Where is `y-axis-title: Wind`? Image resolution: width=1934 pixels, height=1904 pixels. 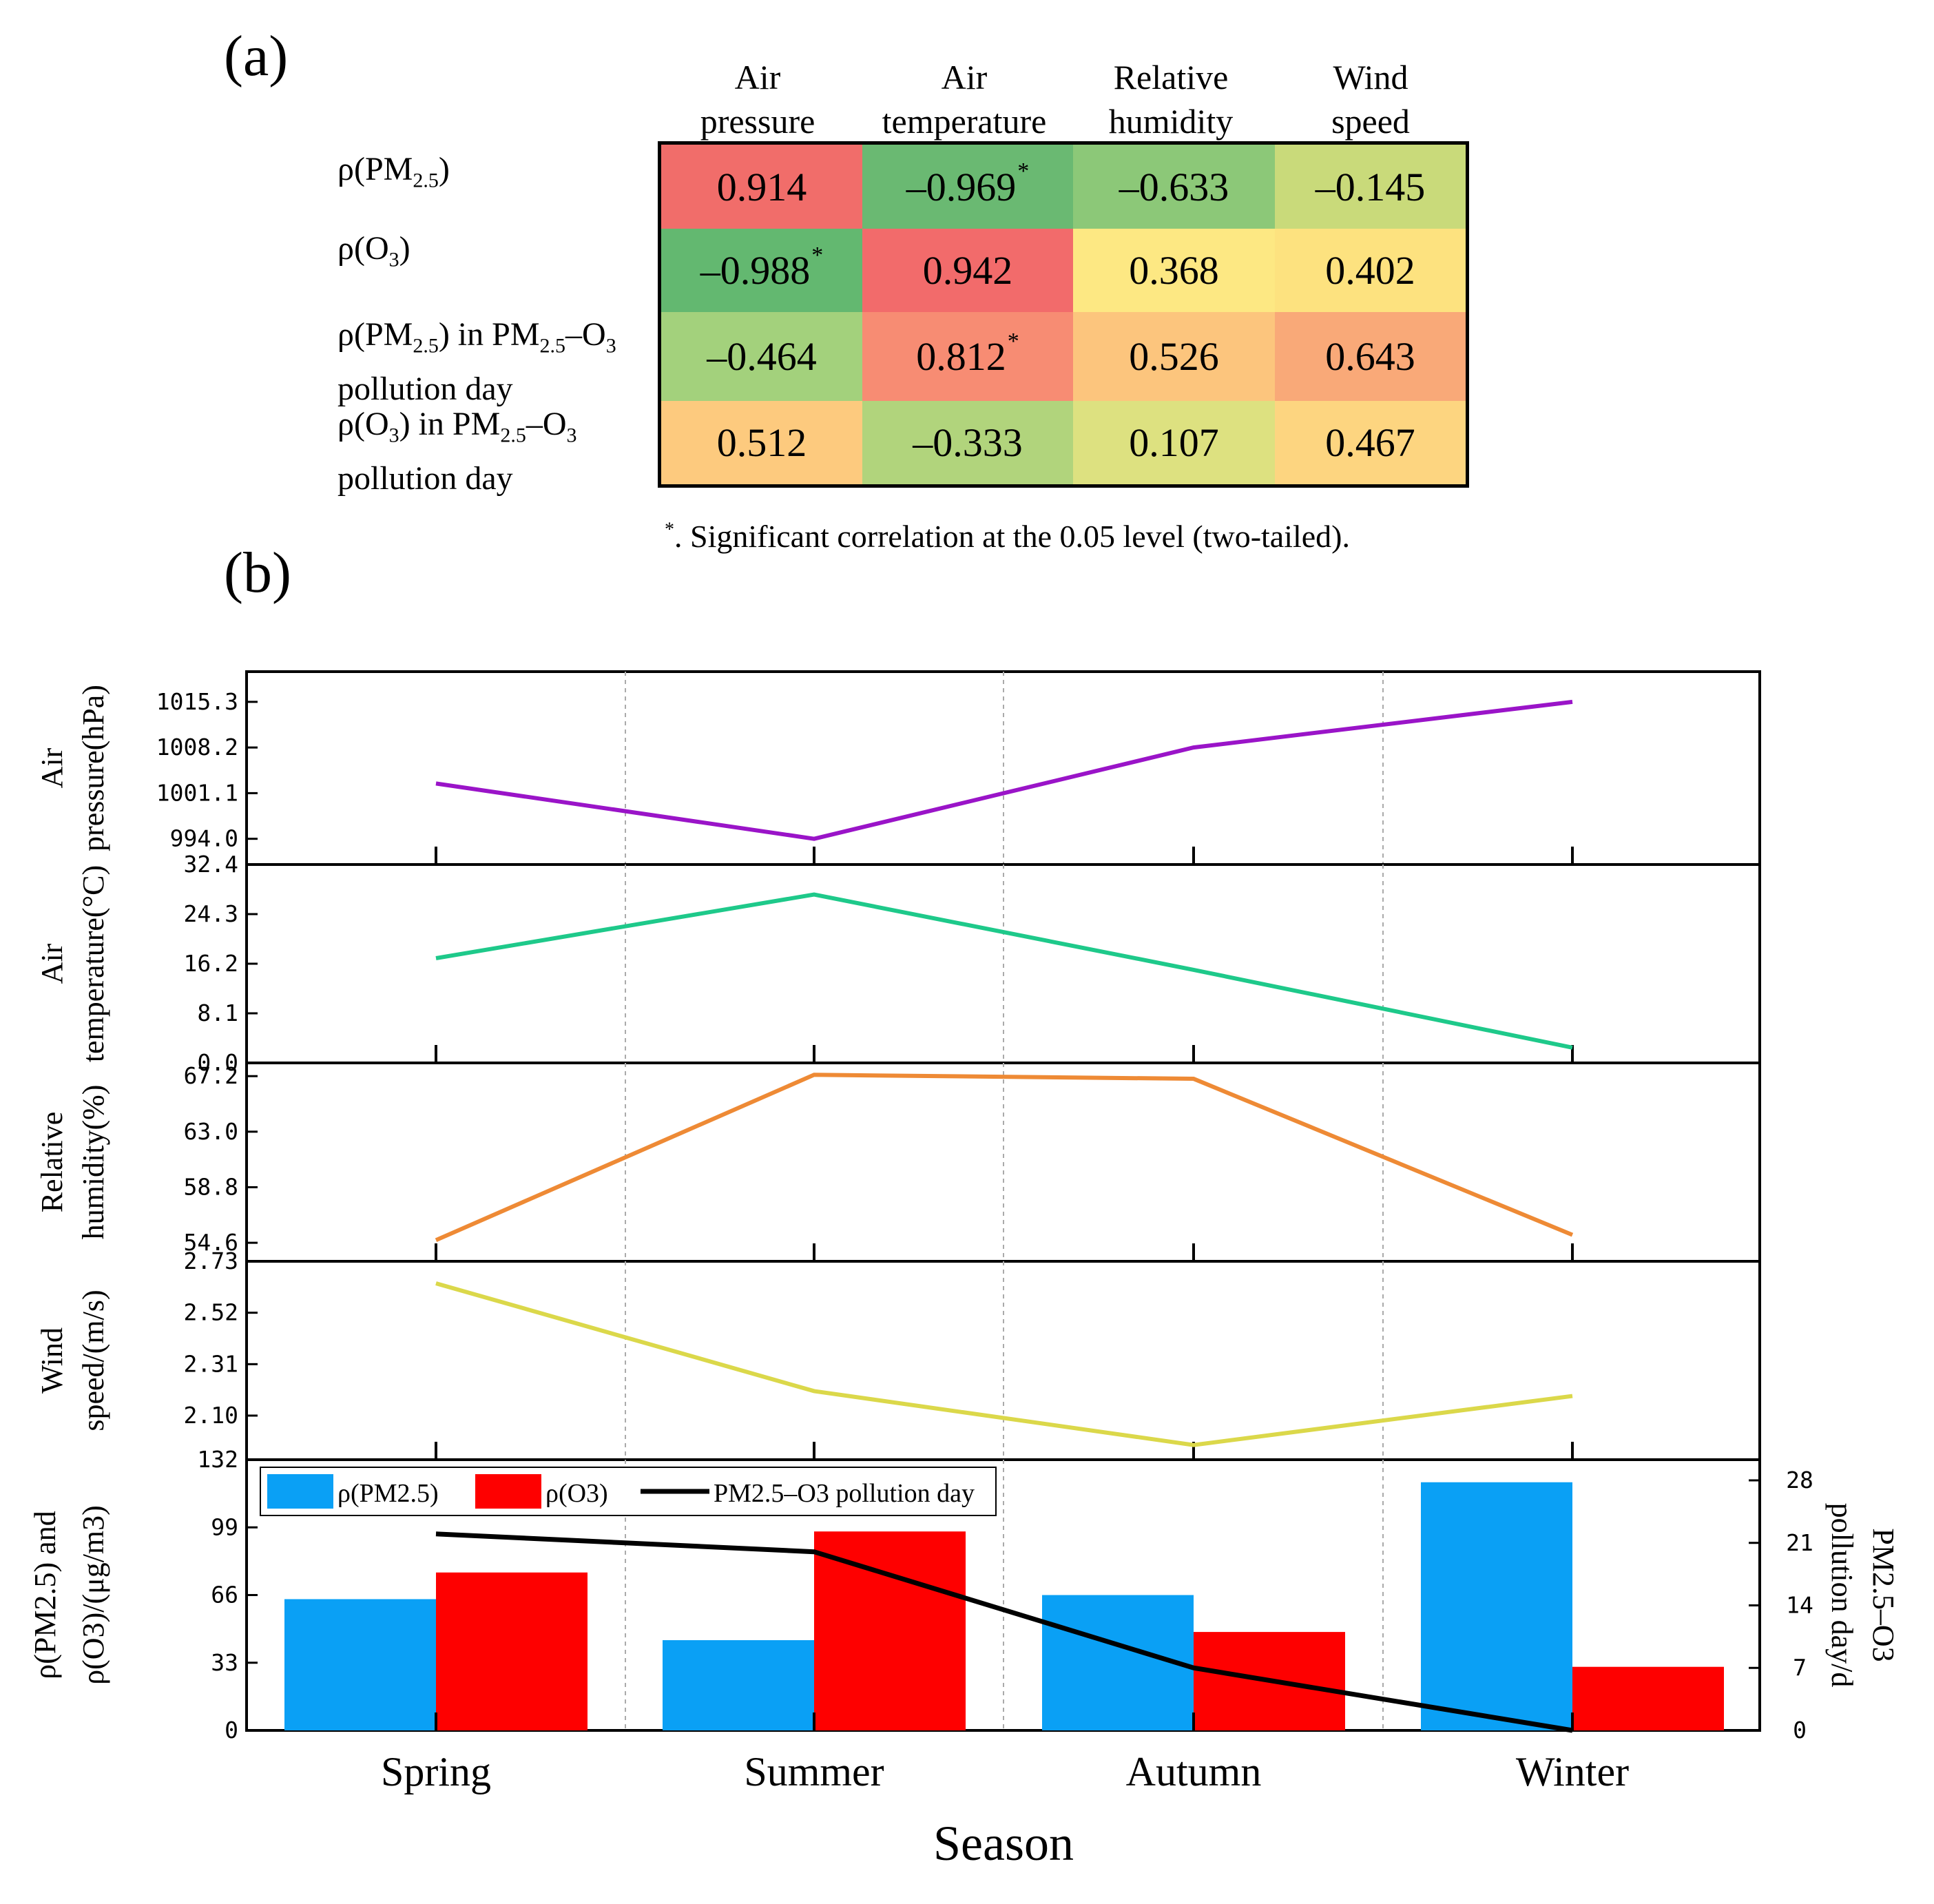
y-axis-title: Wind is located at coordinates (52, 1360).